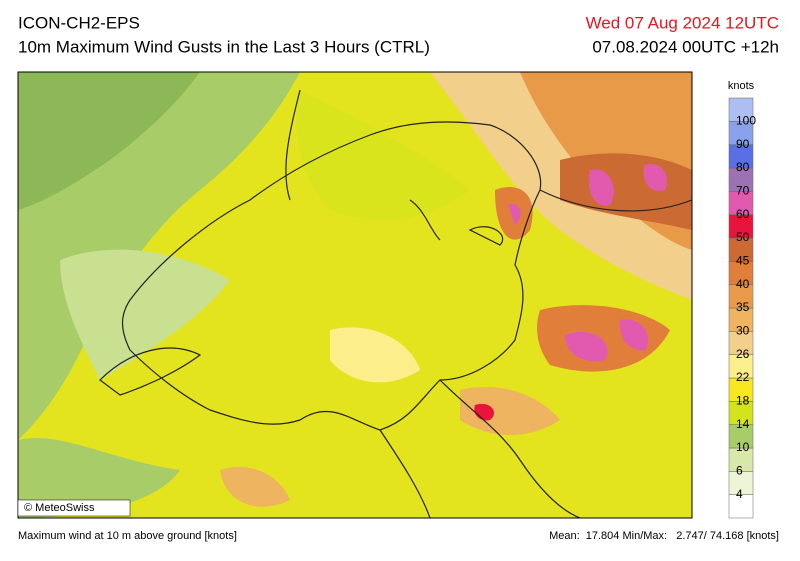  Describe the element at coordinates (743, 144) in the screenshot. I see `legend-label: 90` at that location.